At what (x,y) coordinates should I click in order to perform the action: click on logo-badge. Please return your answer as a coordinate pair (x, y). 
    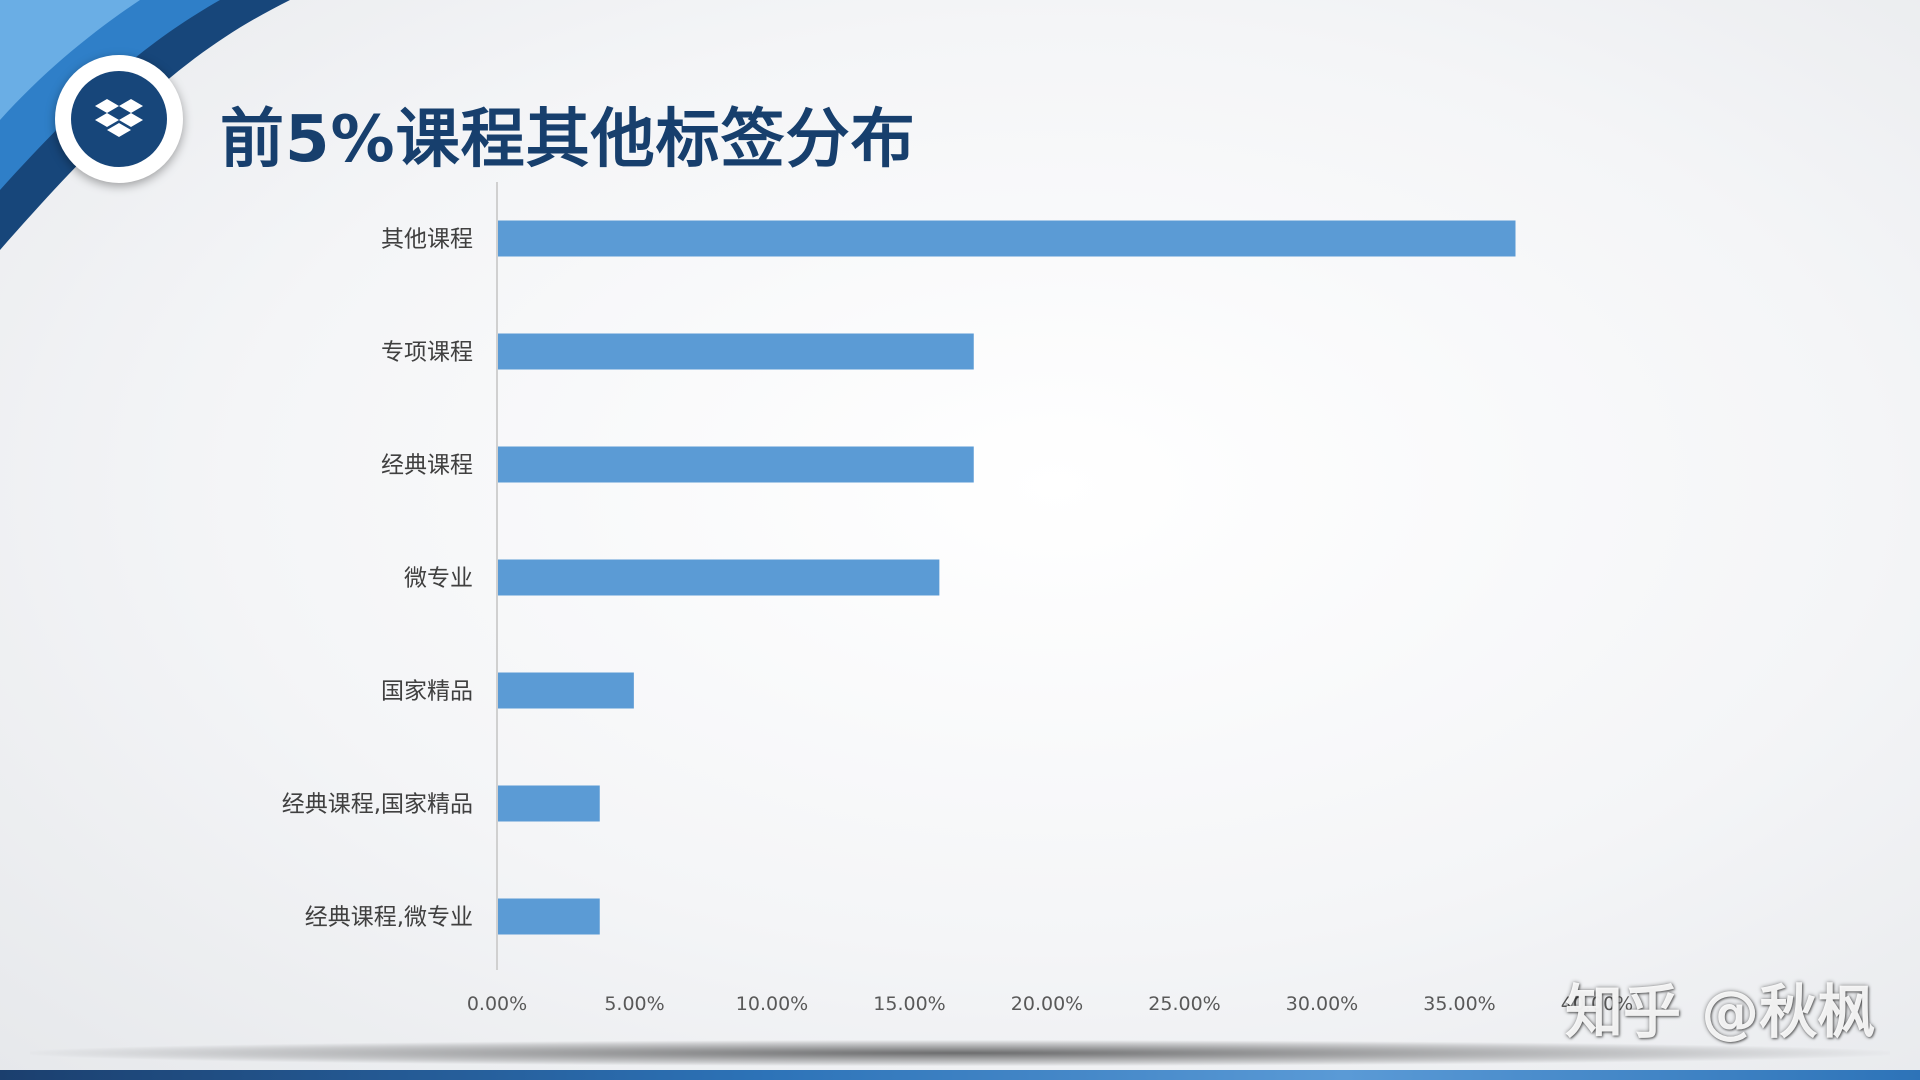
    Looking at the image, I should click on (119, 119).